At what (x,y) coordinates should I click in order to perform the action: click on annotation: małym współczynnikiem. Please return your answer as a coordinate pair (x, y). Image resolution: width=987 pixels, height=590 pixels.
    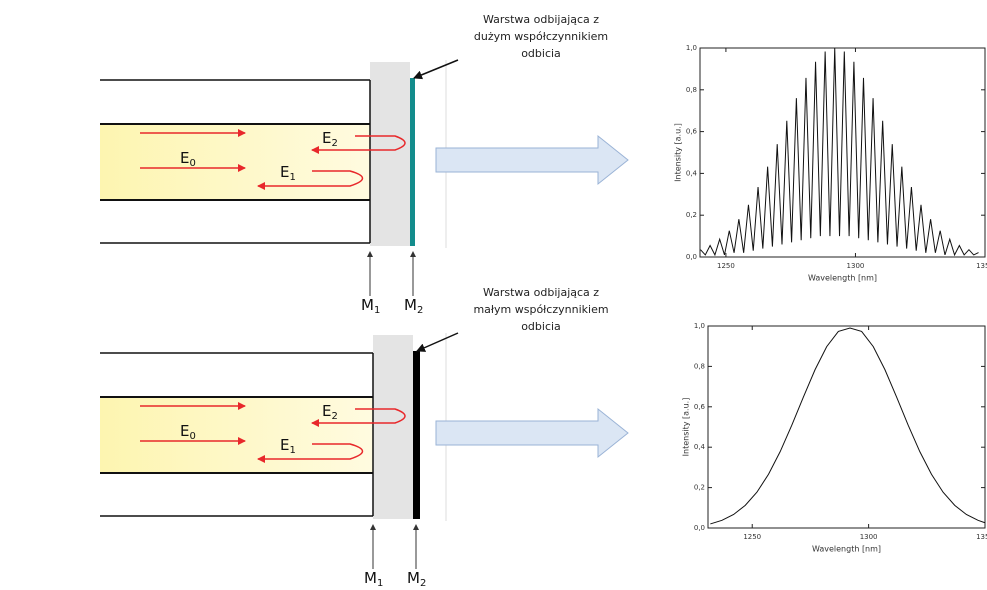
    Looking at the image, I should click on (540, 309).